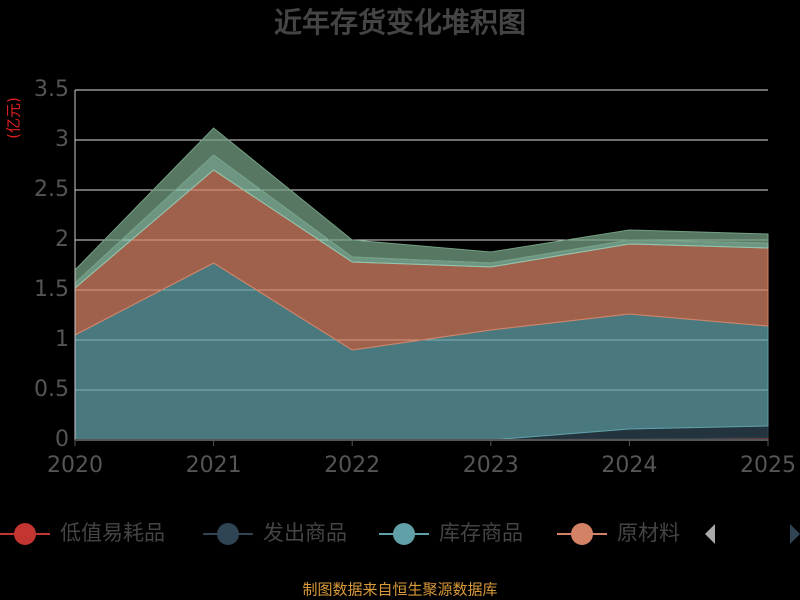 Image resolution: width=800 pixels, height=600 pixels. I want to click on y-tick-label: 0.5, so click(51, 389).